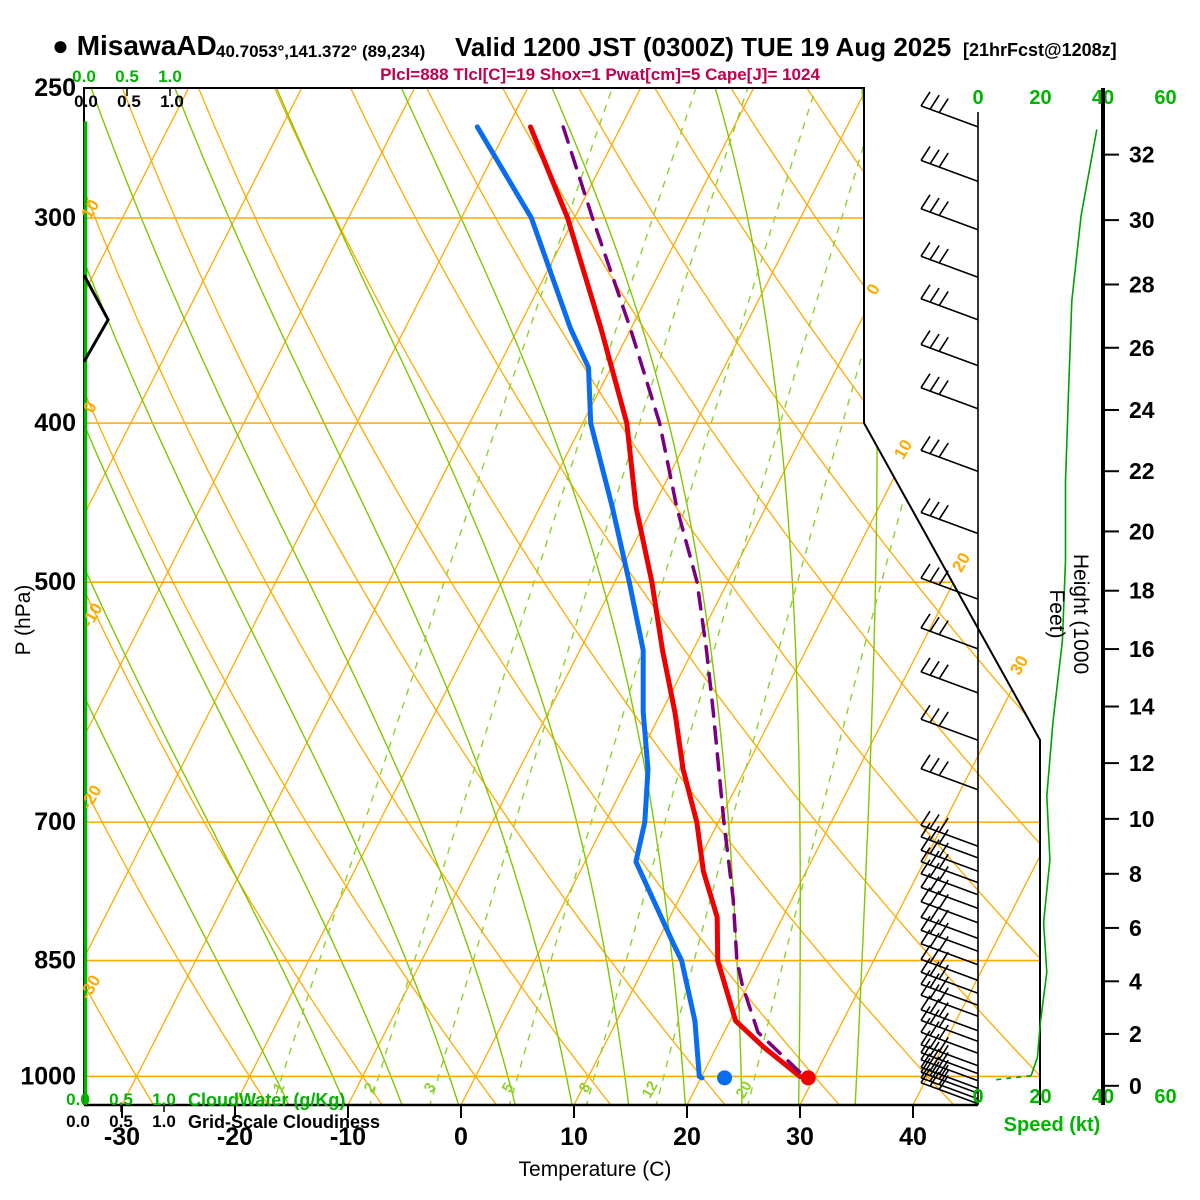 The image size is (1200, 1200). Describe the element at coordinates (23, 620) in the screenshot. I see `pressure-axis-label: P (hPa)` at that location.